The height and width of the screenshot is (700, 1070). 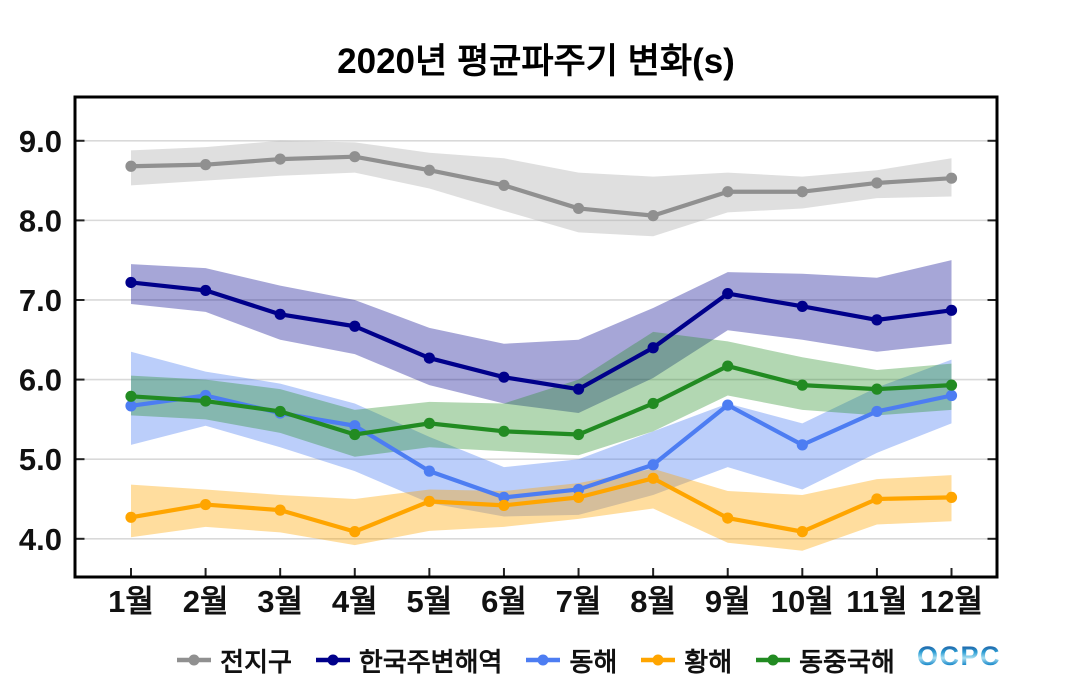 What do you see at coordinates (355, 426) in the screenshot?
I see `data-point-east-sea-4월` at bounding box center [355, 426].